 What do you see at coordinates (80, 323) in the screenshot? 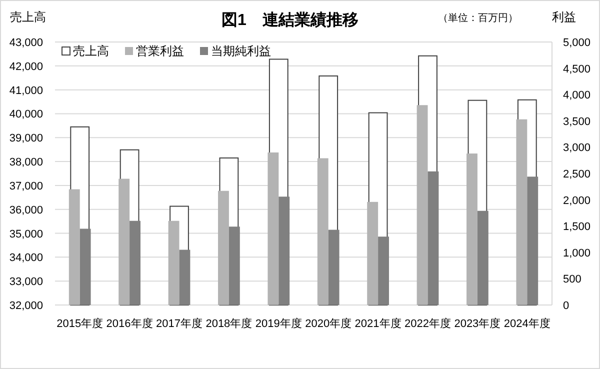
I see `x-tick-label: 2015年度` at bounding box center [80, 323].